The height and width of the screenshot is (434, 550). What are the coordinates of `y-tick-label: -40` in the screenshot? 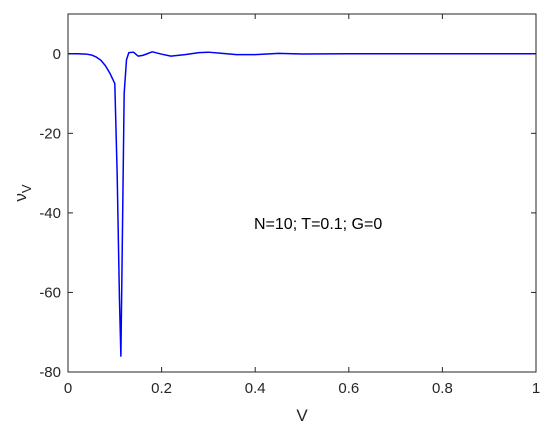 It's located at (50, 213).